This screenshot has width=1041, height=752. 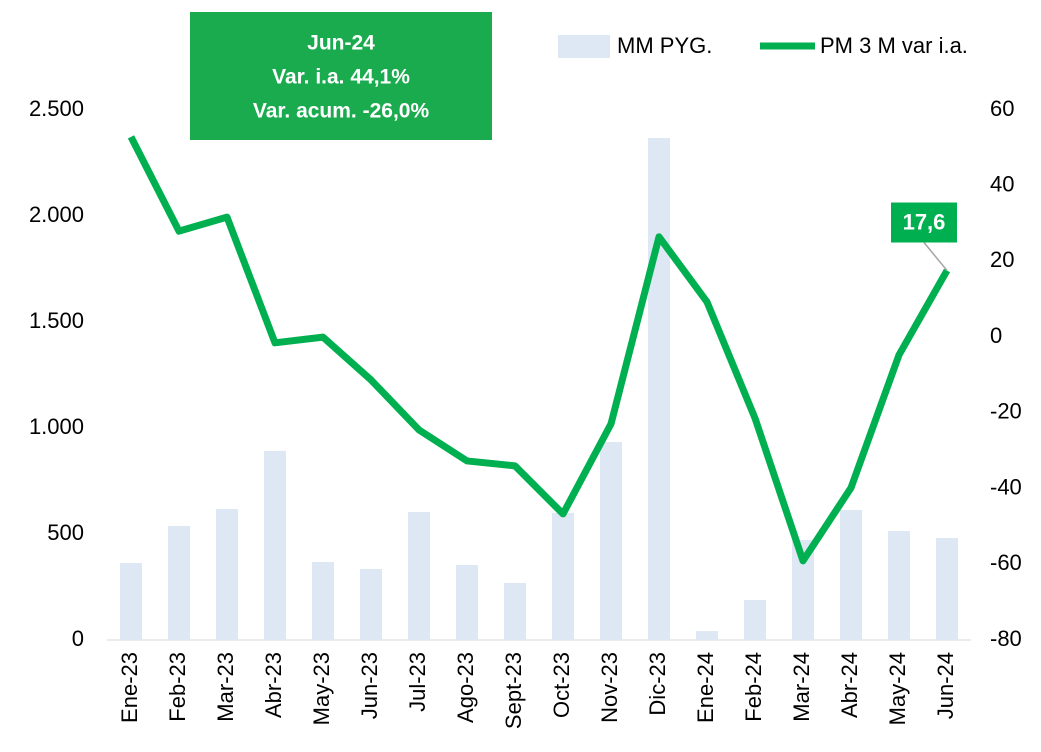 I want to click on y2-tick-label: 0, so click(x=996, y=335).